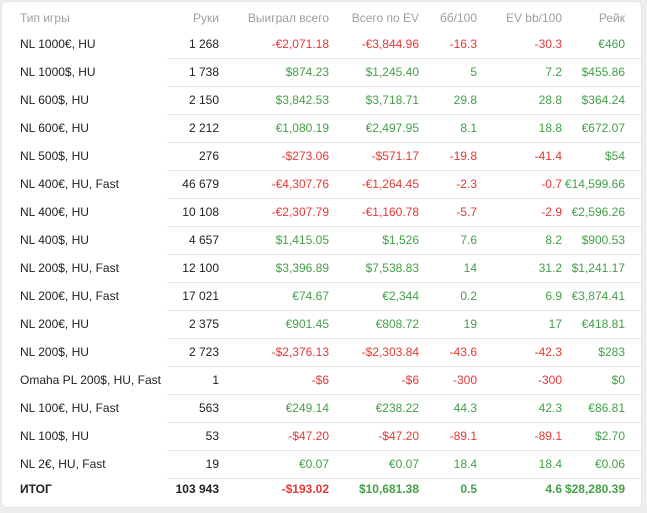 This screenshot has height=513, width=647. I want to click on won-total-cell: -$273.06, so click(281, 156).